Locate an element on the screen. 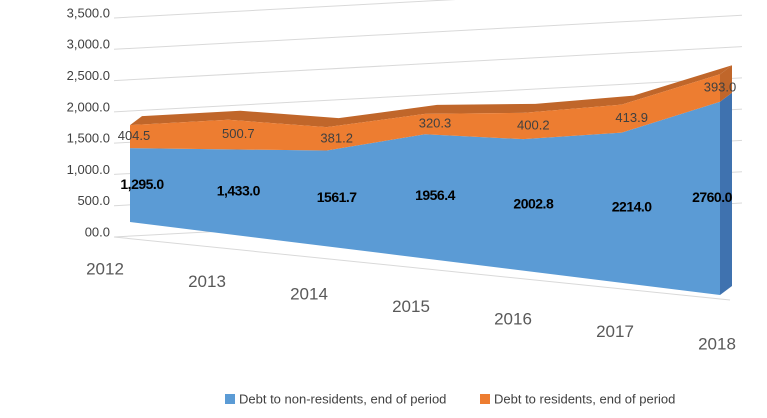  data-label: 1956.4 is located at coordinates (435, 195).